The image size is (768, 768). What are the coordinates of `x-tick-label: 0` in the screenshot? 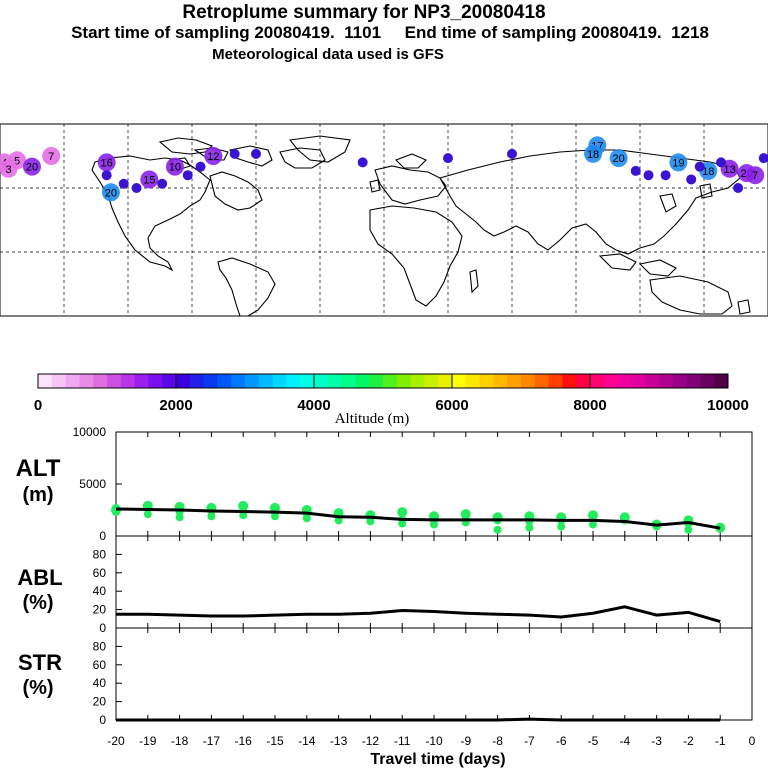 It's located at (752, 741).